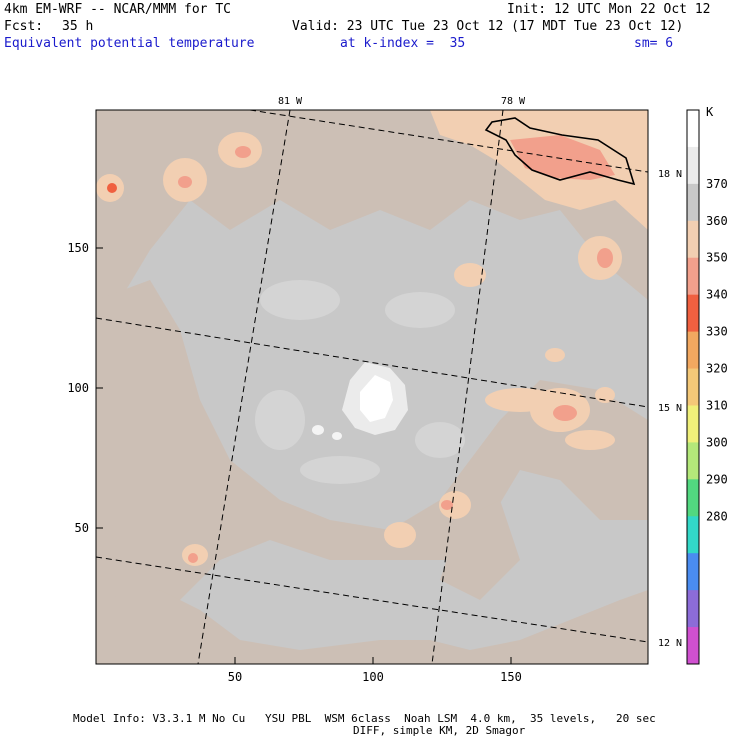 Image resolution: width=740 pixels, height=740 pixels. What do you see at coordinates (670, 174) in the screenshot?
I see `lat-label: 18 N` at bounding box center [670, 174].